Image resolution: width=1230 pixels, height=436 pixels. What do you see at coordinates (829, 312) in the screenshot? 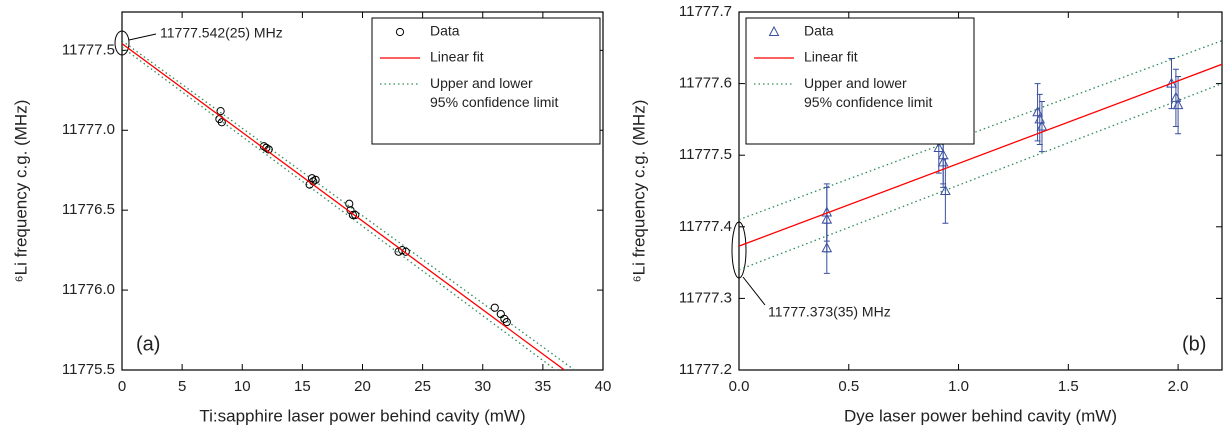
I see `annotation: 11777.373(35) MHz` at bounding box center [829, 312].